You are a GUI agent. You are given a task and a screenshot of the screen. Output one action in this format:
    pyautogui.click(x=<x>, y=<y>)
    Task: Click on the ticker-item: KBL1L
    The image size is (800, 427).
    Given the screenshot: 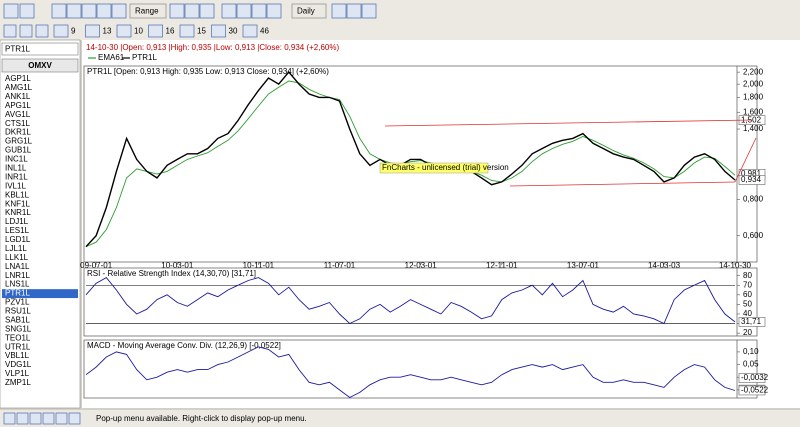 What is the action you would take?
    pyautogui.click(x=17, y=194)
    